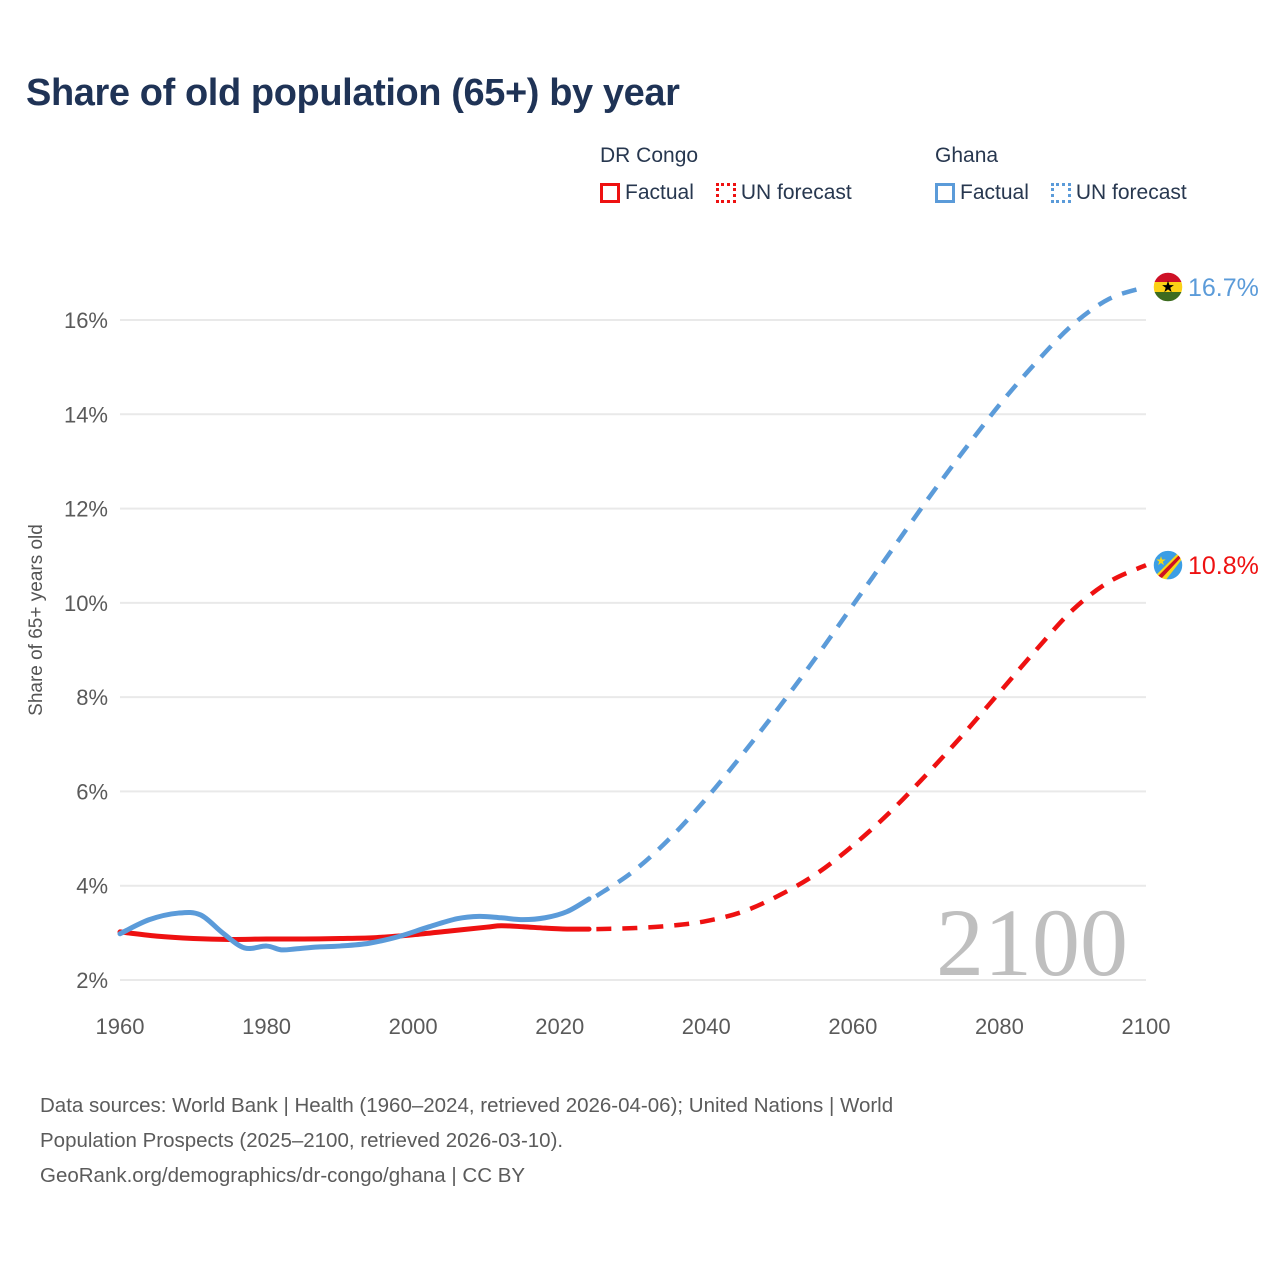  What do you see at coordinates (120, 1026) in the screenshot?
I see `x-tick-label: 1960` at bounding box center [120, 1026].